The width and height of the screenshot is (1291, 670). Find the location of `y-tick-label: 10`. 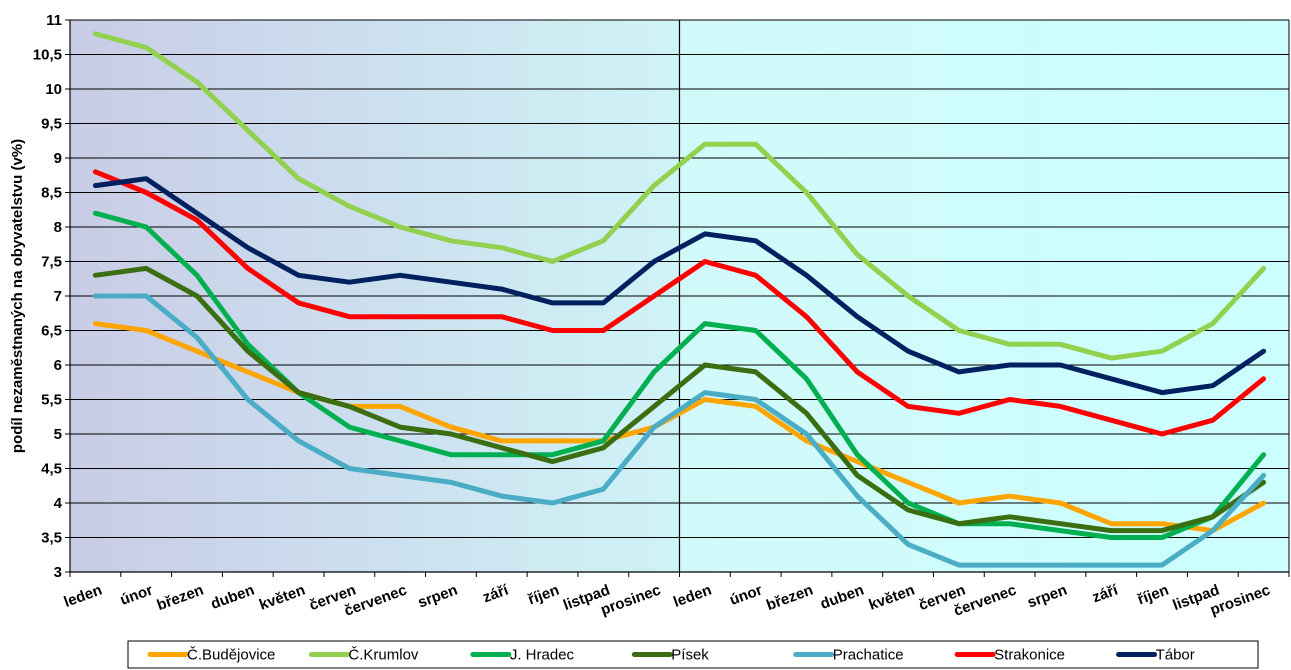

y-tick-label: 10 is located at coordinates (53, 89).